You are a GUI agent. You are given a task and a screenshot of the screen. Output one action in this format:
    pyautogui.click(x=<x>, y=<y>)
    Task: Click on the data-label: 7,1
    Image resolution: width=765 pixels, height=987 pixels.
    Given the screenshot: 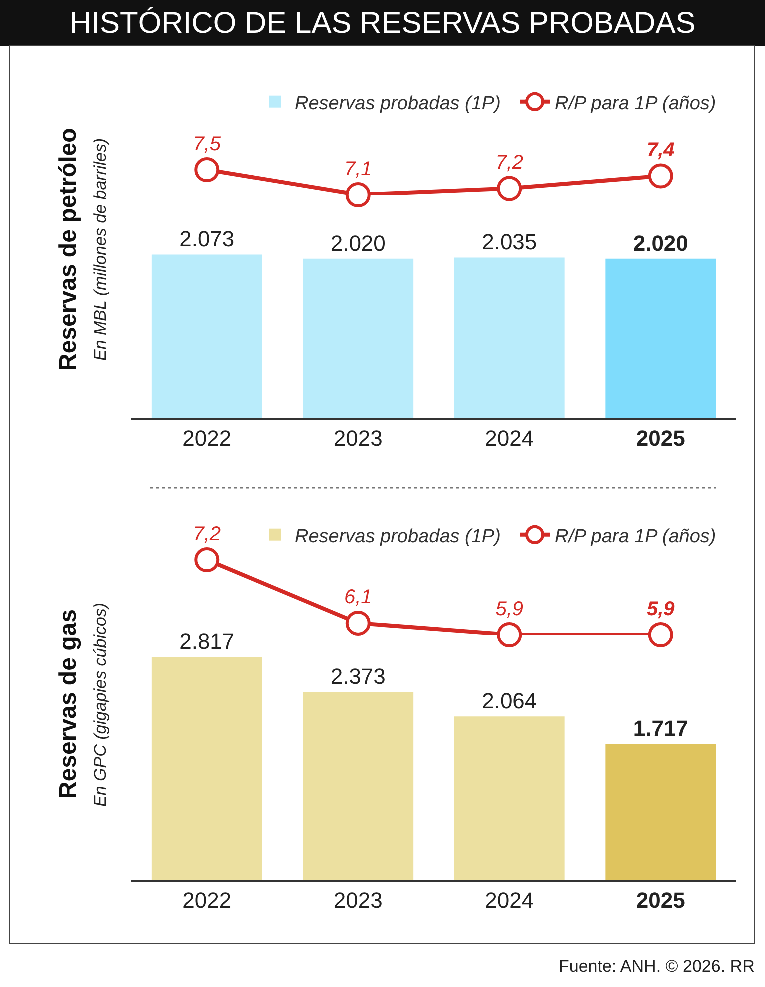 What is the action you would take?
    pyautogui.click(x=358, y=169)
    